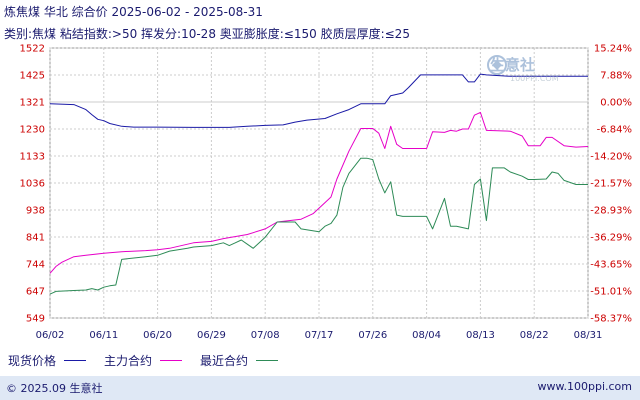 The height and width of the screenshot is (400, 640). I want to click on y-left-tick-label: 1133, so click(32, 157).